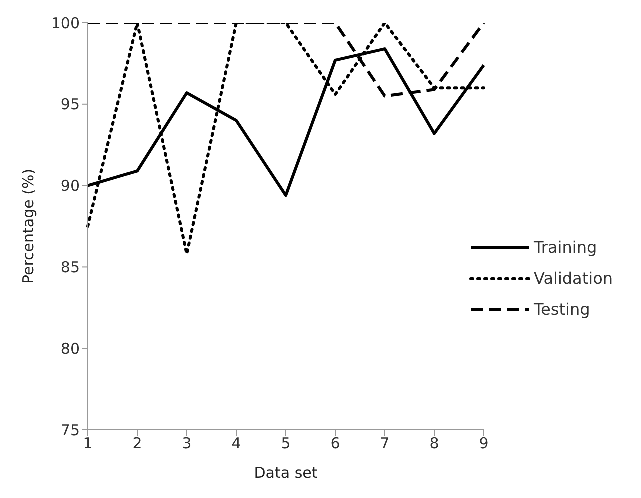 This screenshot has height=498, width=641. Describe the element at coordinates (562, 309) in the screenshot. I see `legend-label: Testing` at that location.